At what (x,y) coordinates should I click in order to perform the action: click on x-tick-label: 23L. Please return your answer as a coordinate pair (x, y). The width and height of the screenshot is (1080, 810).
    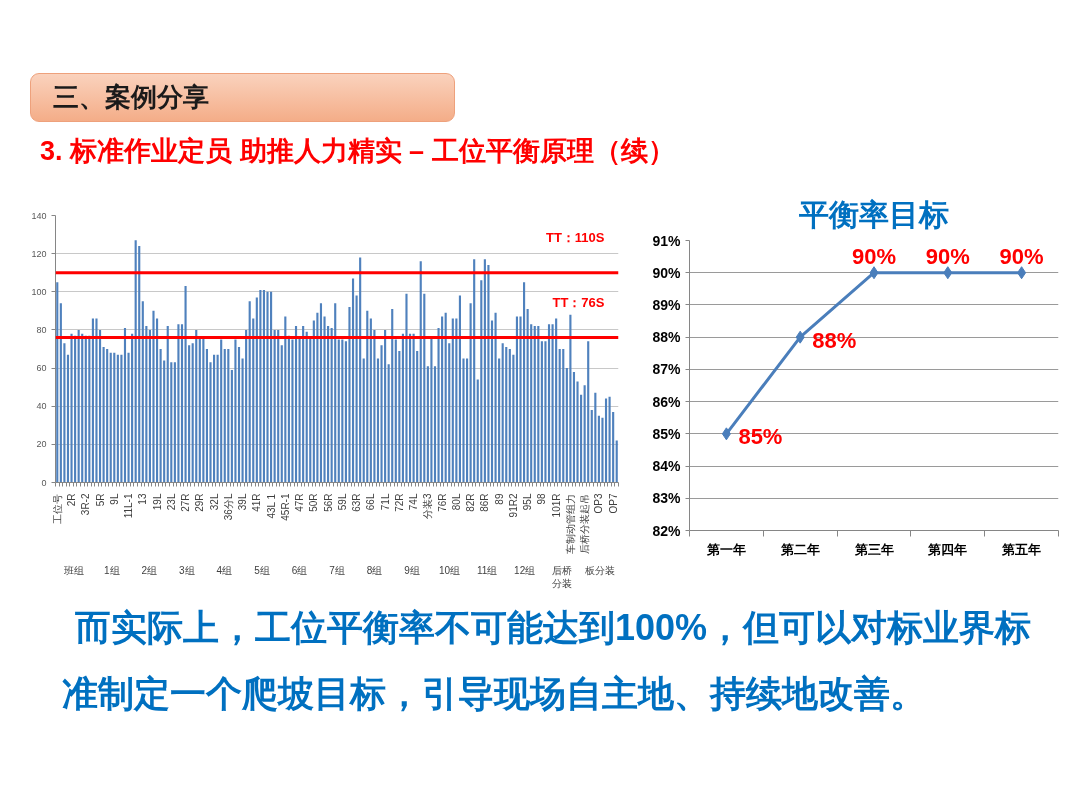
    Looking at the image, I should click on (171, 502).